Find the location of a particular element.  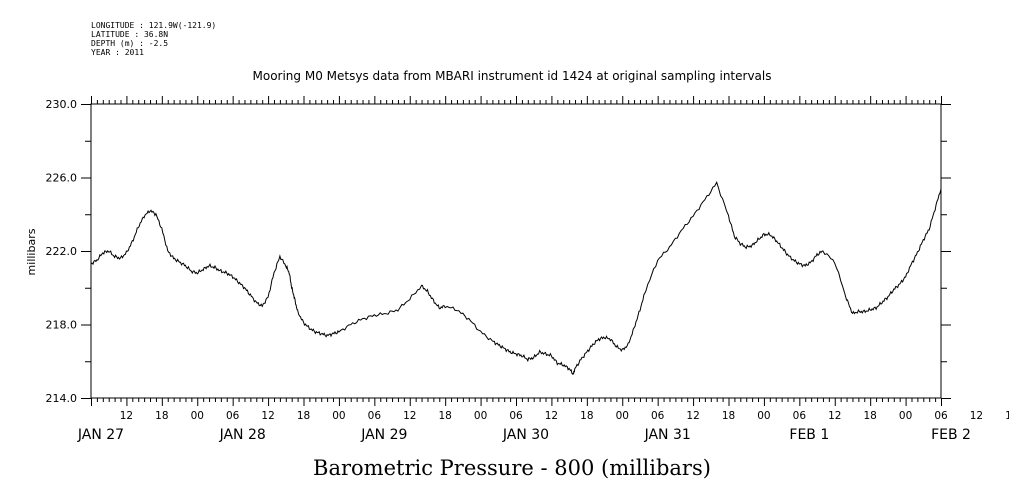

x-date-label: JAN 30 is located at coordinates (525, 435).